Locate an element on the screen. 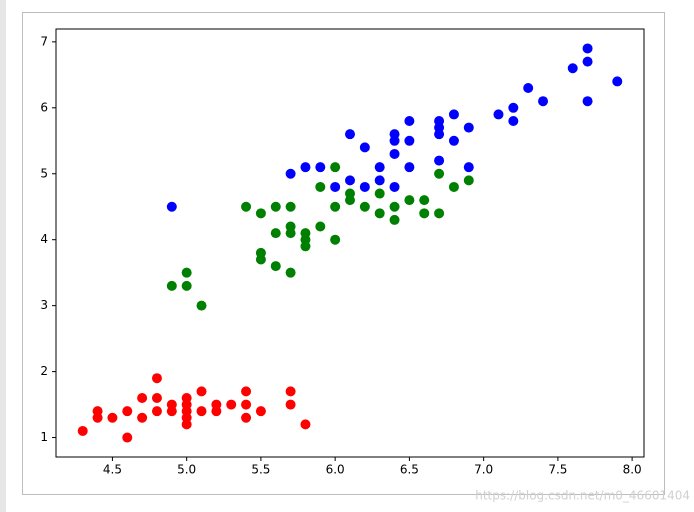 The image size is (694, 512). watermark: https://blog.csdn.net/m0_46601404 is located at coordinates (582, 496).